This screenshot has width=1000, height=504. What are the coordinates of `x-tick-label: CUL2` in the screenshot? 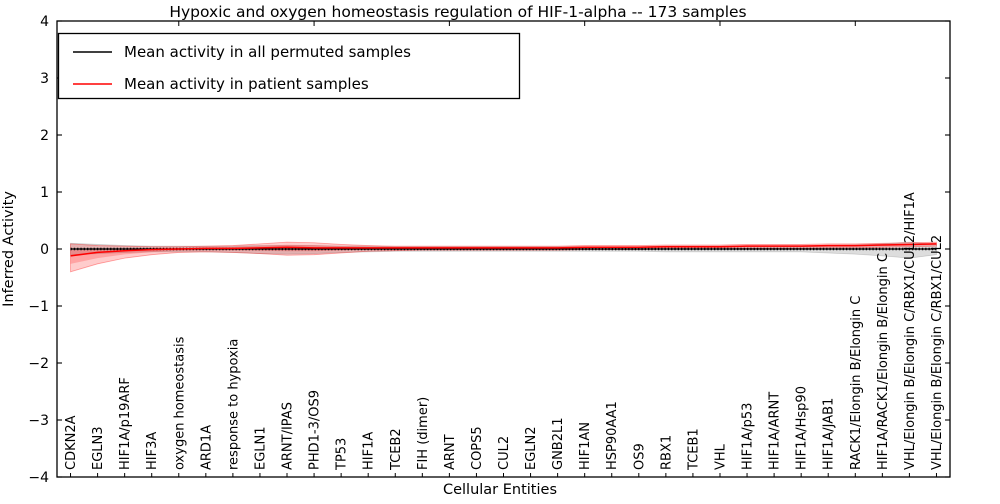 It's located at (504, 453).